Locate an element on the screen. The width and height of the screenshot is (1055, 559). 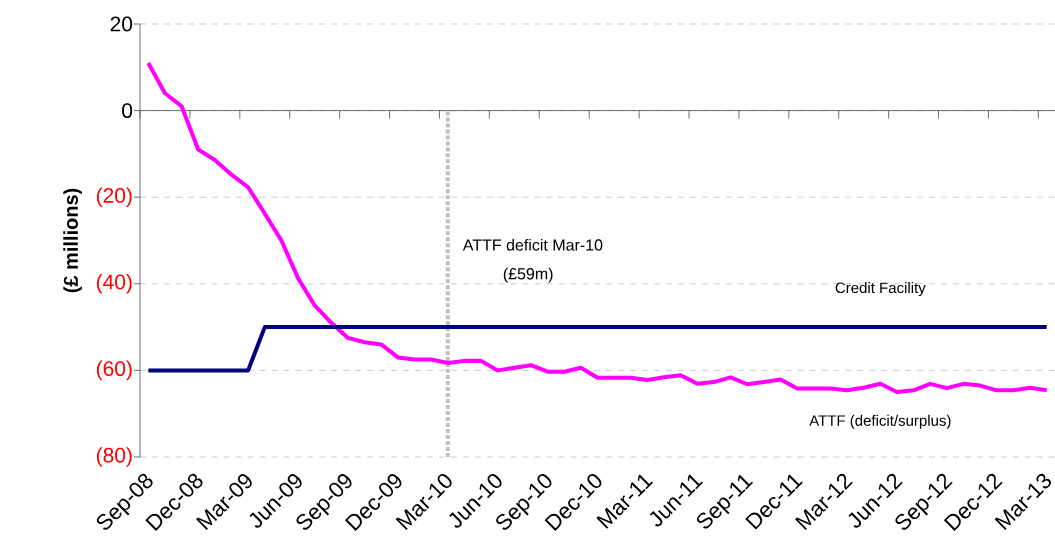
y-tick-label: 20 is located at coordinates (121, 24).